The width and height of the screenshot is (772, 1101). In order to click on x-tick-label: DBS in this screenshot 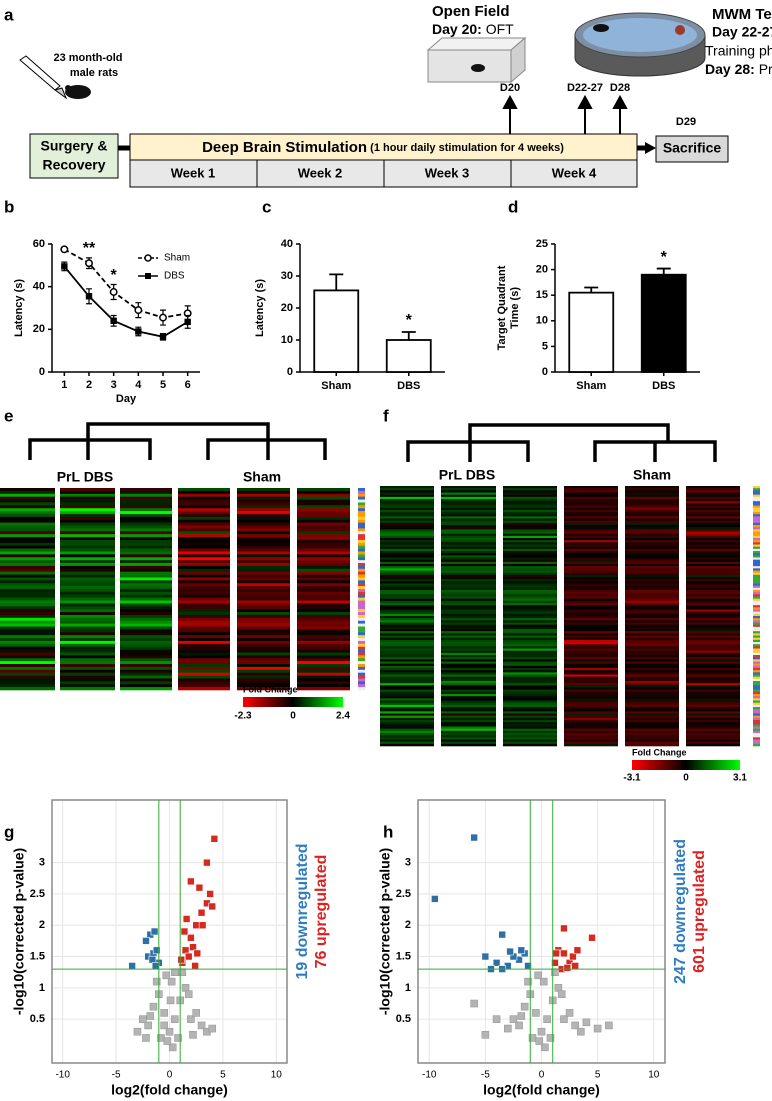, I will do `click(663, 386)`.